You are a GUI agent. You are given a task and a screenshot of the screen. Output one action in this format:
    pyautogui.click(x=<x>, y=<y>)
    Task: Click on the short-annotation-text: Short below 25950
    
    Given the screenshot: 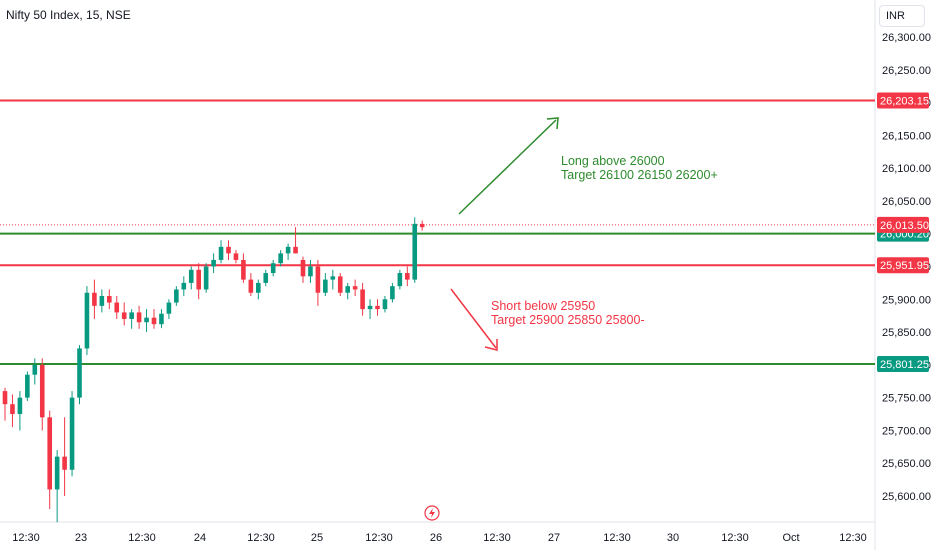 What is the action you would take?
    pyautogui.click(x=543, y=306)
    